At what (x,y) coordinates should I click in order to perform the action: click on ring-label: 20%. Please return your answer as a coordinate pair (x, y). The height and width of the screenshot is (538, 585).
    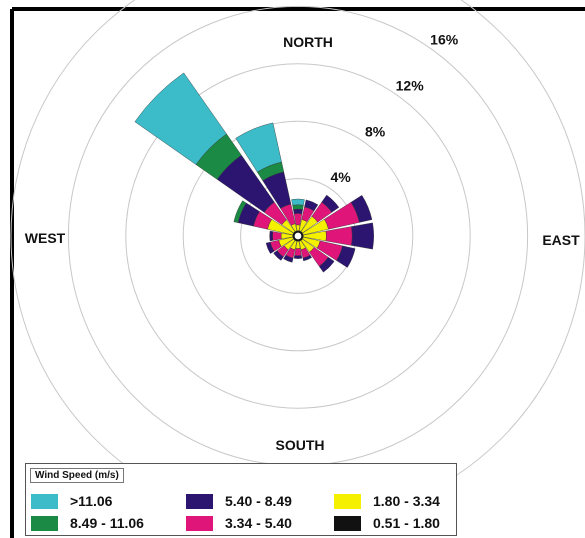
    Looking at the image, I should click on (479, 1).